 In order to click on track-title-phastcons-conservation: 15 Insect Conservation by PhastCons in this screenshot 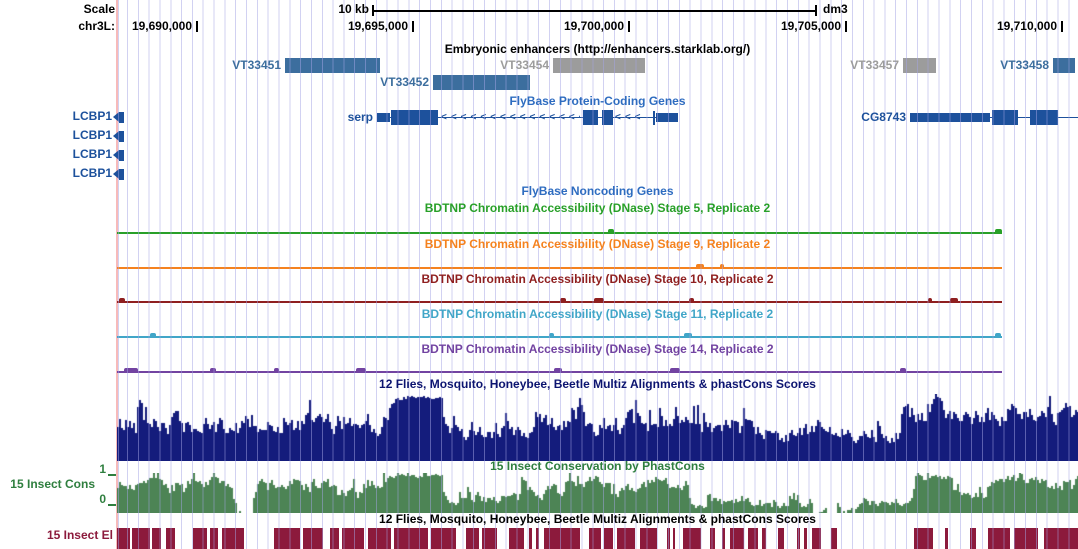, I will do `click(597, 466)`.